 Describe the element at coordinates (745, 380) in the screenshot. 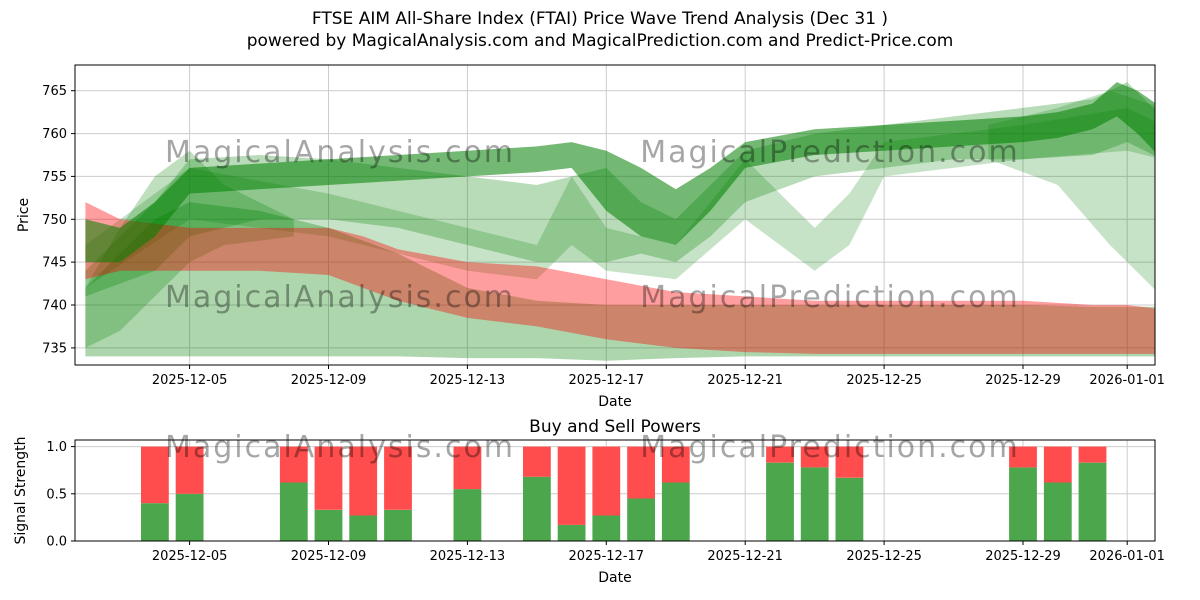

I see `price-x-tick-label: 2025-12-21` at that location.